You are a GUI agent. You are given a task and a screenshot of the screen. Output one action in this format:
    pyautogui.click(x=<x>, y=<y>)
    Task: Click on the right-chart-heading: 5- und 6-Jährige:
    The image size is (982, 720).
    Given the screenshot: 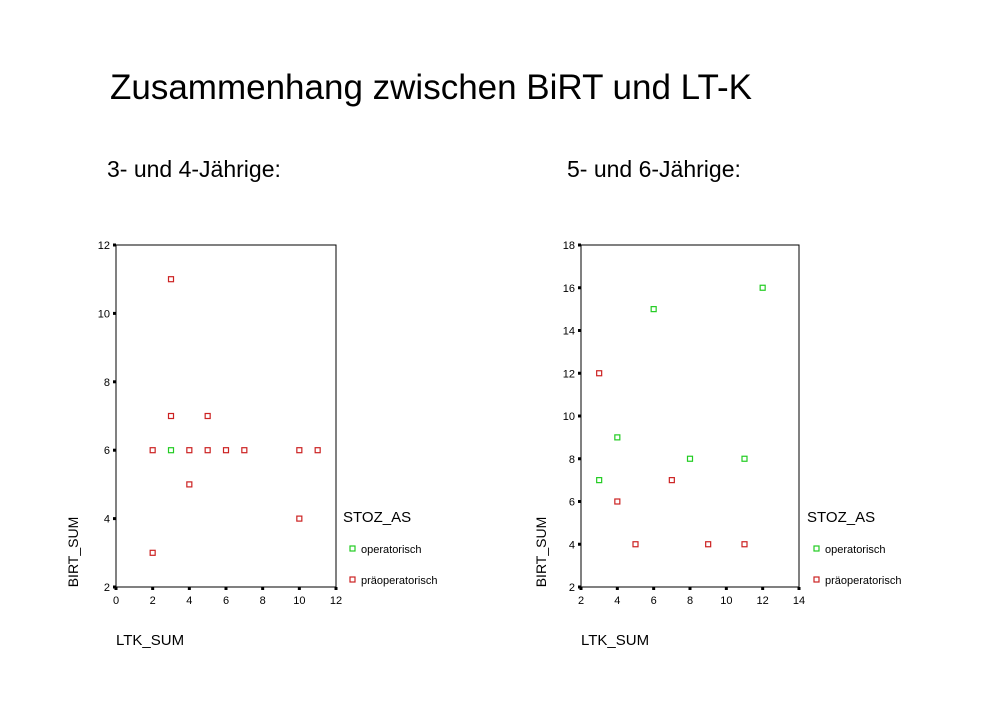 What is the action you would take?
    pyautogui.click(x=654, y=169)
    